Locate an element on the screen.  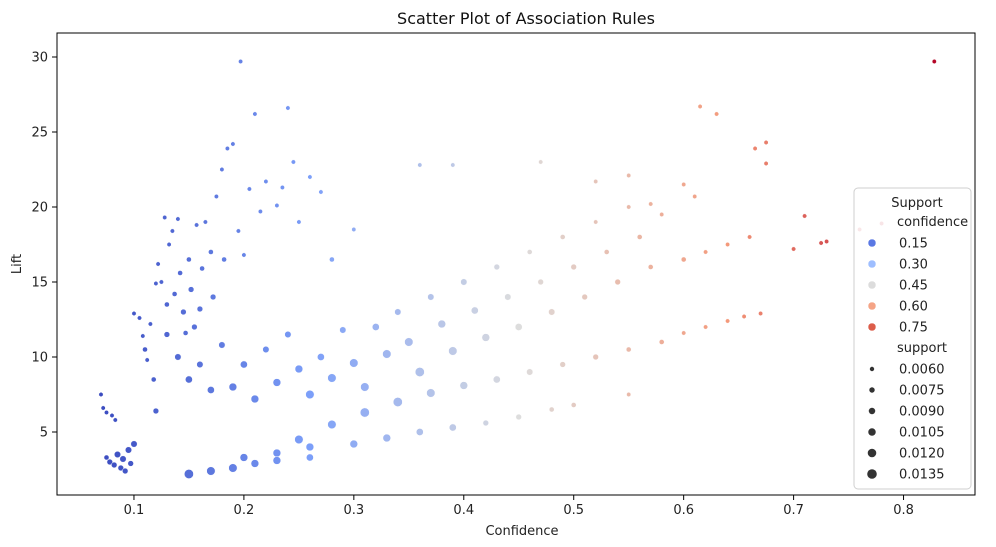
y-tick-label: 25 is located at coordinates (39, 133).